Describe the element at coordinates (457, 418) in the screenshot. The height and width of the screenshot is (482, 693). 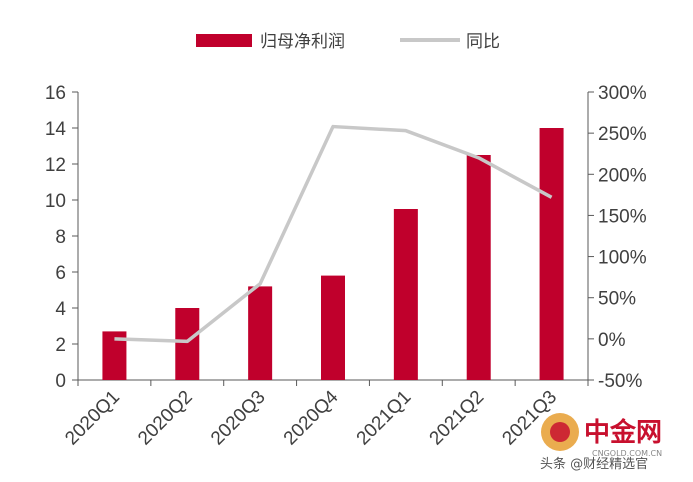
I see `x-tick-label: 2021Q2` at that location.